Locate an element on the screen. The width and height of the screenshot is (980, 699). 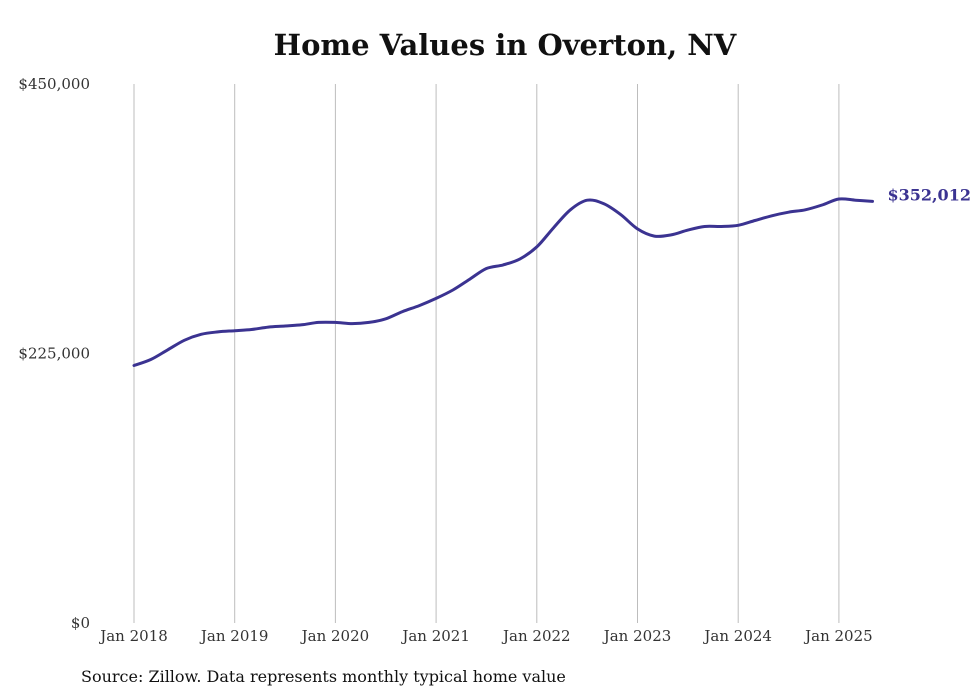
y-tick-label: $450,000 is located at coordinates (54, 84).